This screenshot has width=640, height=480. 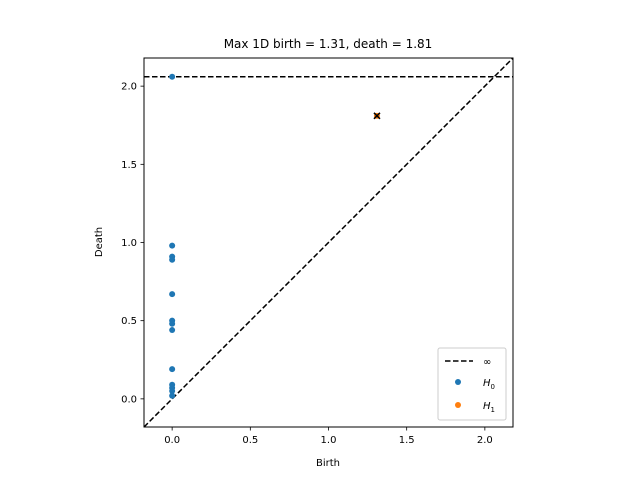 I want to click on legend-h1-swatch, so click(x=458, y=405).